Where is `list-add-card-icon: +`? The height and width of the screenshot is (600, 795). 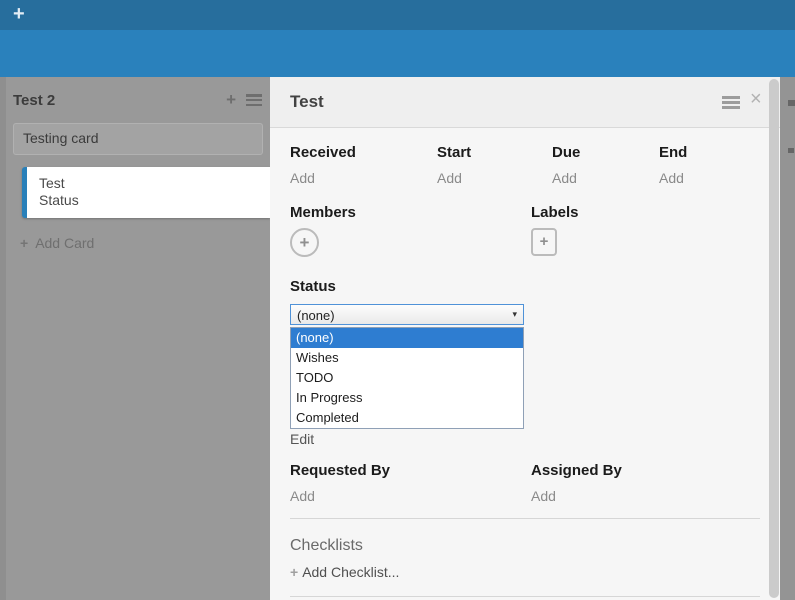
list-add-card-icon: + is located at coordinates (231, 99).